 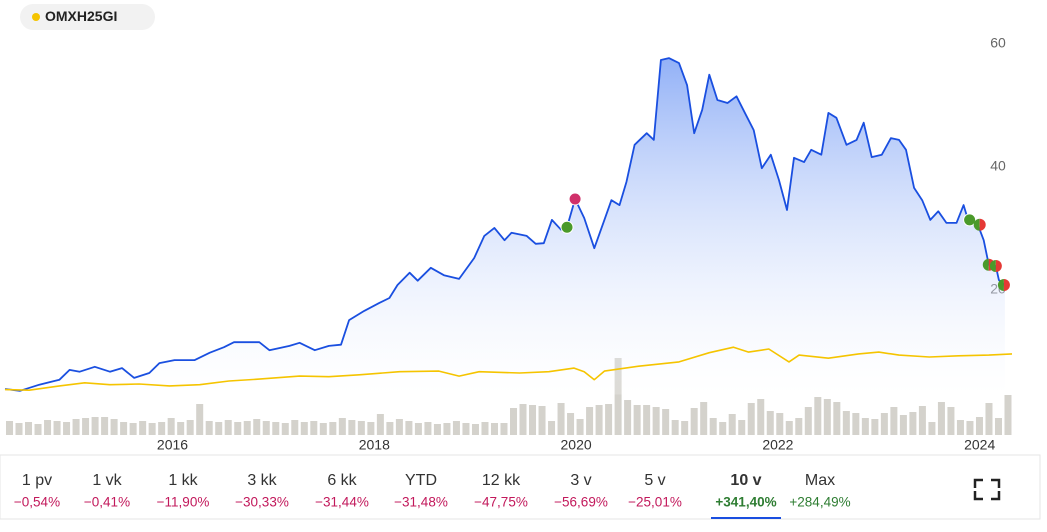 What do you see at coordinates (342, 490) in the screenshot?
I see `range-button: 6 kk −31,44%` at bounding box center [342, 490].